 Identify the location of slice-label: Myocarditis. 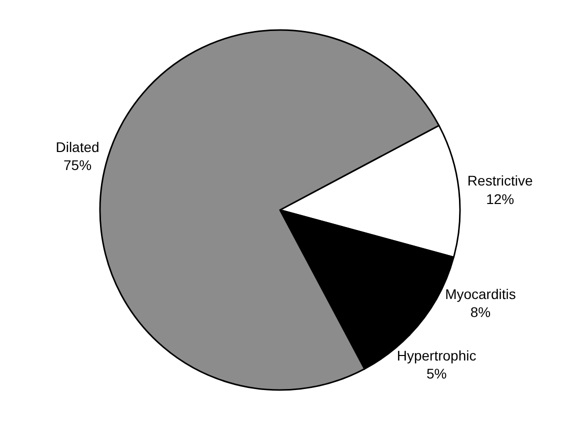
(480, 294).